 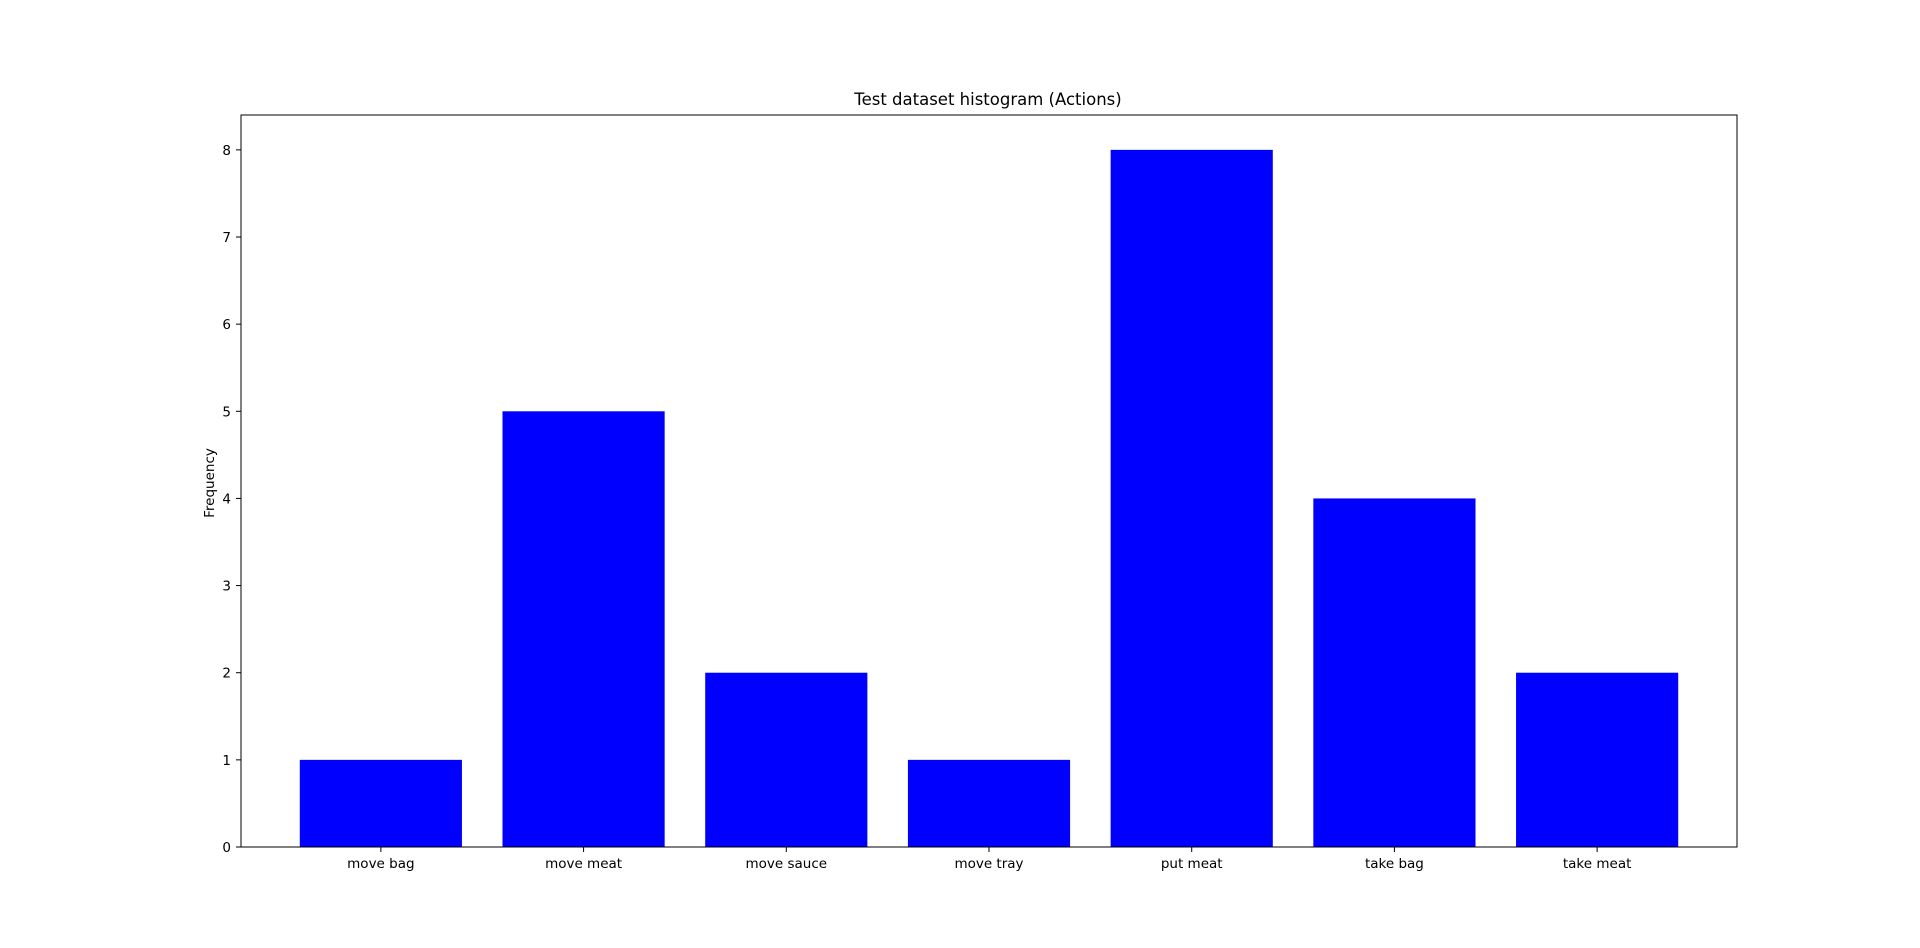 I want to click on bar-take-bag, so click(x=1394, y=672).